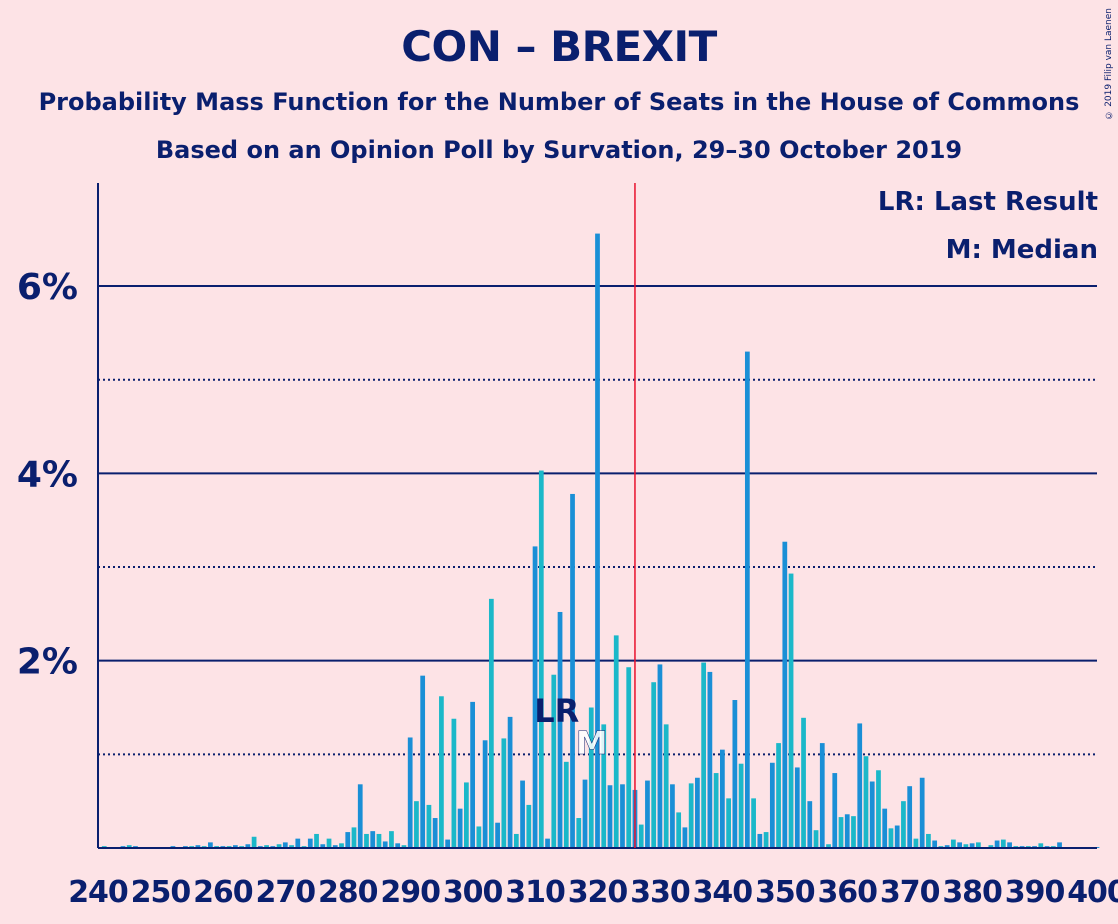  I want to click on x-tick-label: 290, so click(410, 892).